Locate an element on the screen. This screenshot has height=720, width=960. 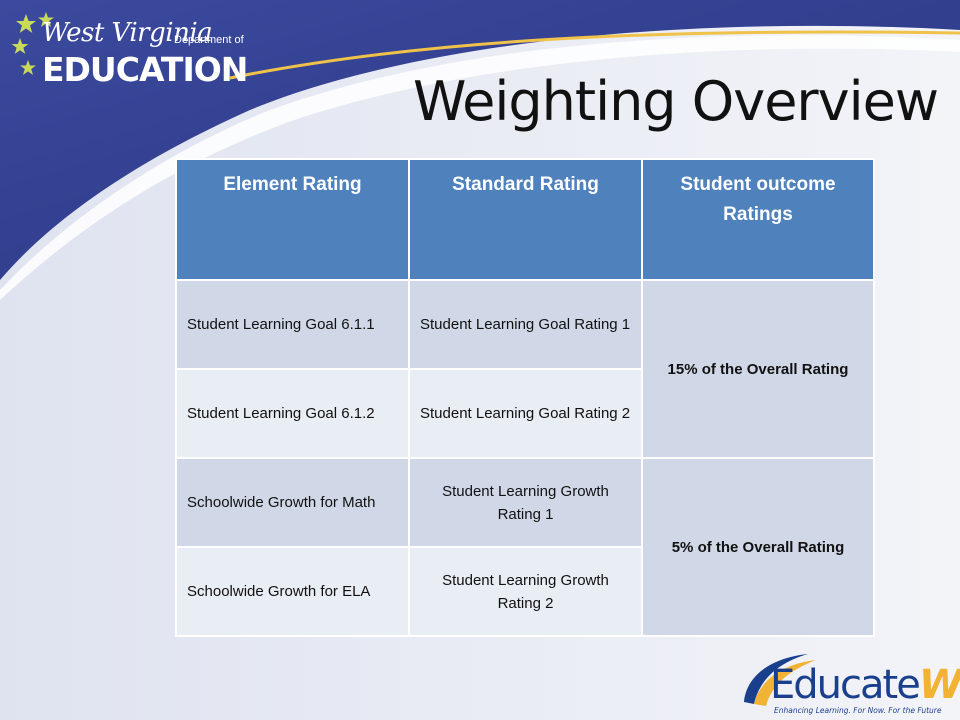
logo-script-text: West Virginia is located at coordinates (127, 33).